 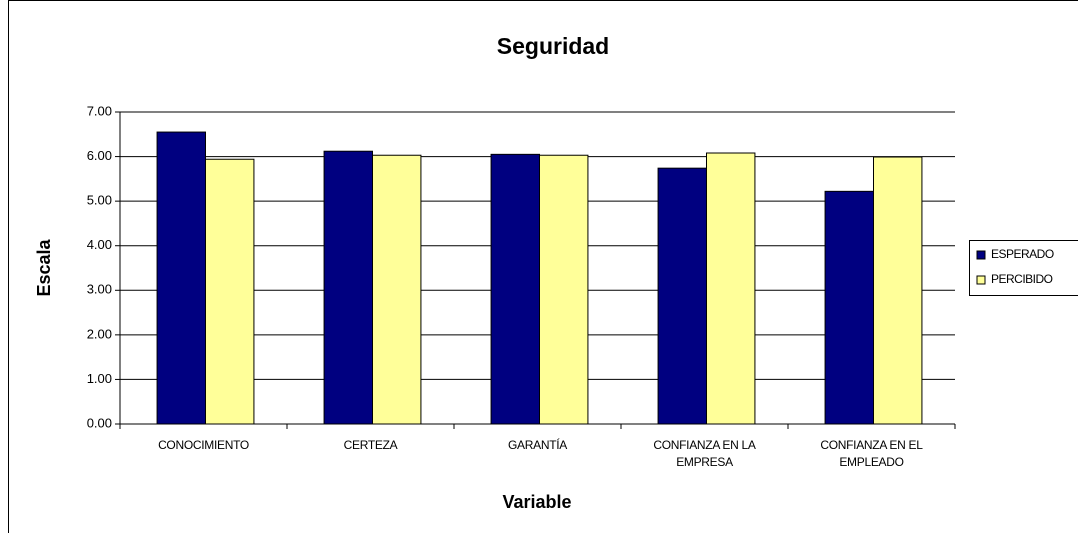 What do you see at coordinates (537, 445) in the screenshot?
I see `x-tick-label: GARANTÍA` at bounding box center [537, 445].